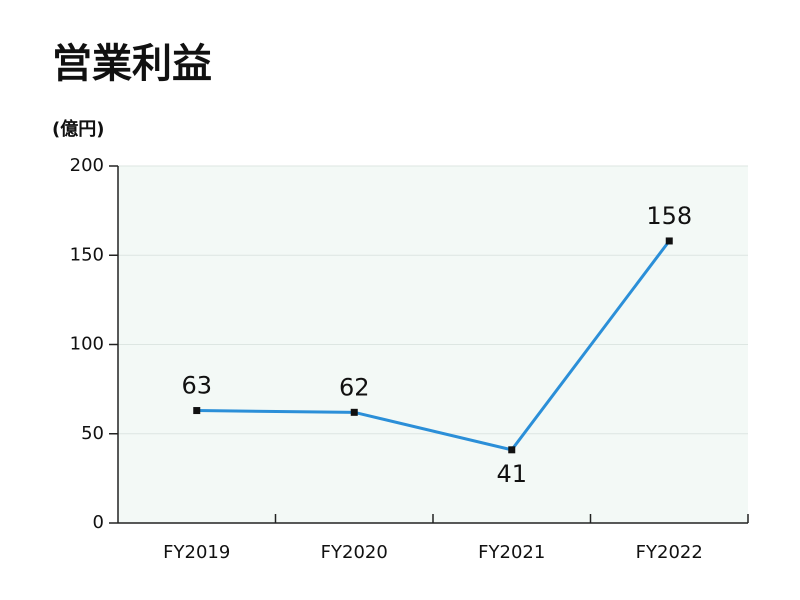 The width and height of the screenshot is (800, 600). What do you see at coordinates (354, 387) in the screenshot?
I see `data-label: 62` at bounding box center [354, 387].